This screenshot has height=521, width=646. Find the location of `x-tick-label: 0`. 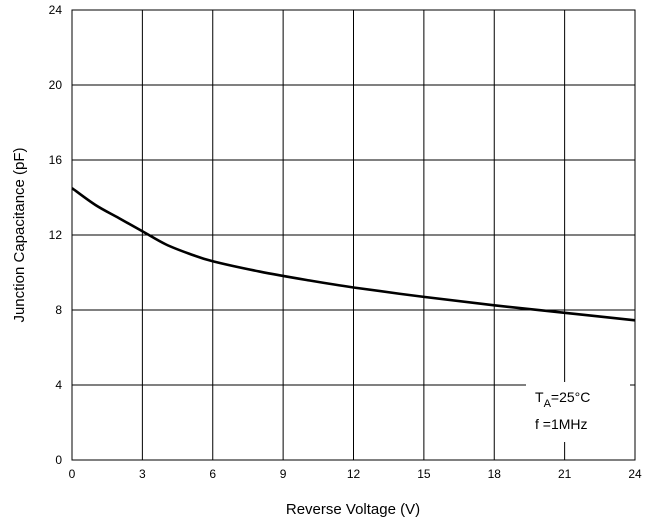

x-tick-label: 0 is located at coordinates (72, 474).